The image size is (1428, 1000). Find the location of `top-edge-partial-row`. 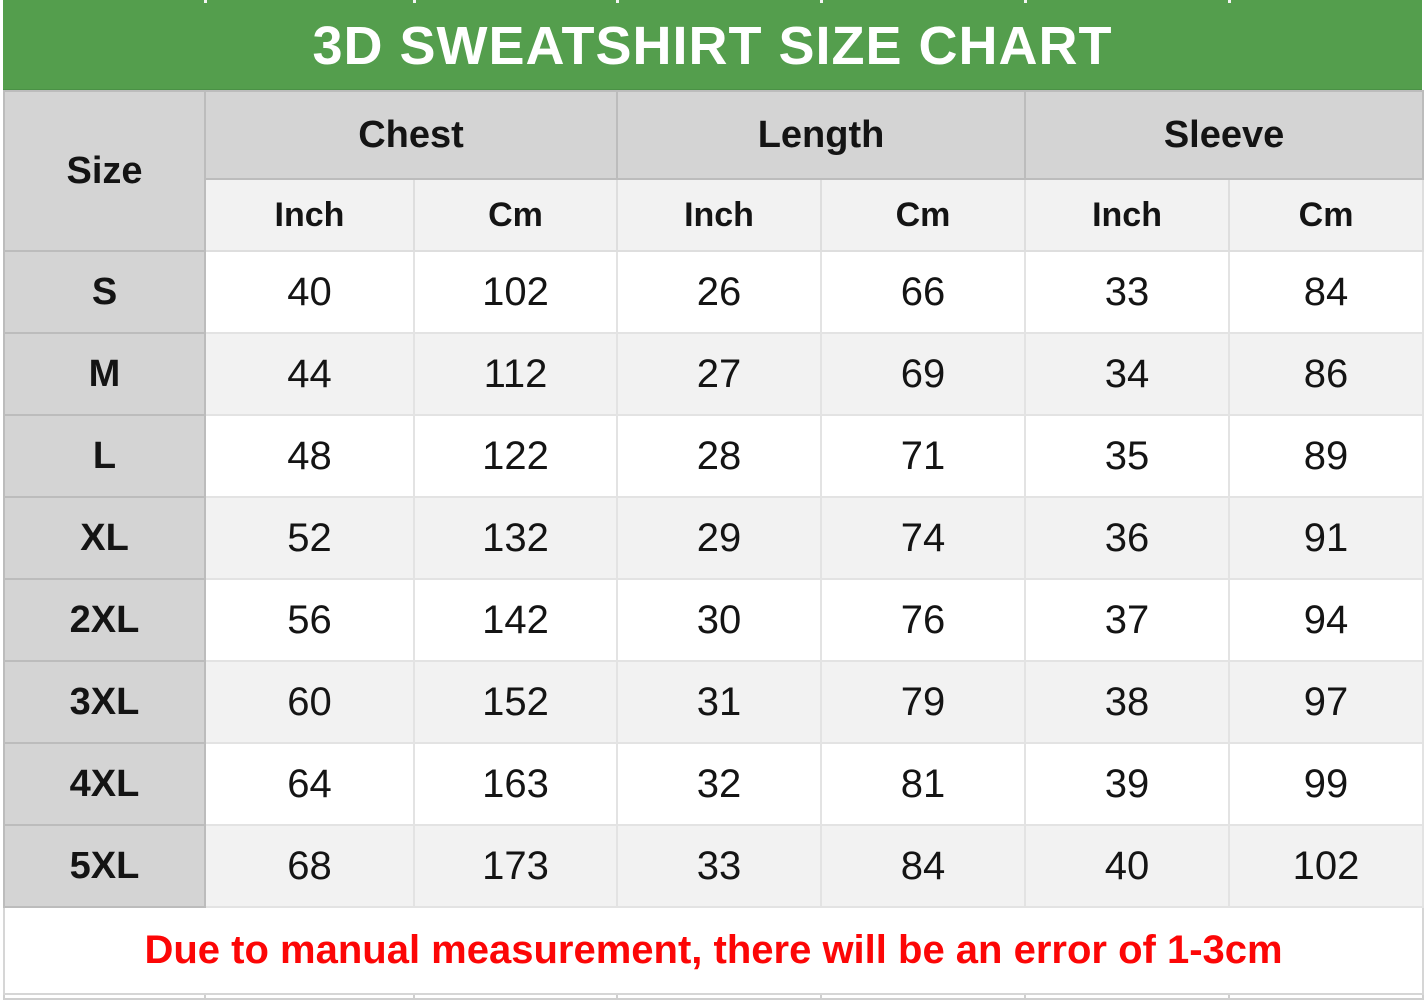

top-edge-partial-row is located at coordinates (712, 1).